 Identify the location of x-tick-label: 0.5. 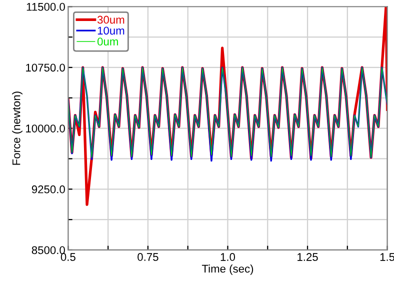
(68, 257).